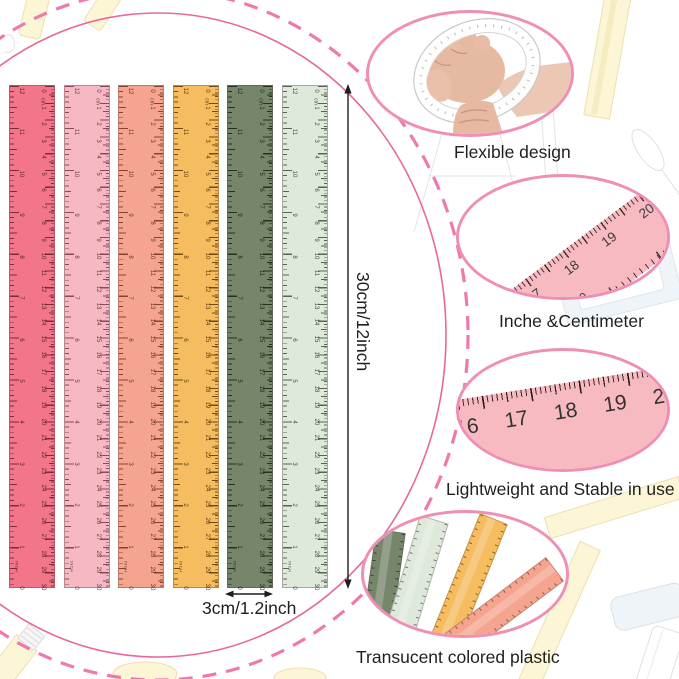 This screenshot has width=679, height=679. I want to click on paint-doodle, so click(145, 670).